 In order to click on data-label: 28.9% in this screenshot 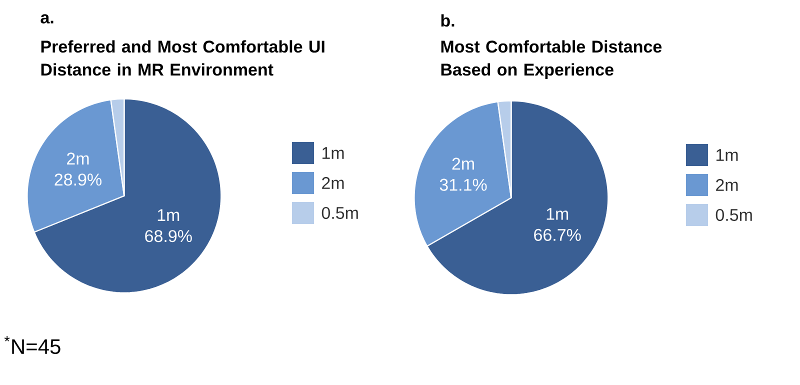, I will do `click(78, 180)`.